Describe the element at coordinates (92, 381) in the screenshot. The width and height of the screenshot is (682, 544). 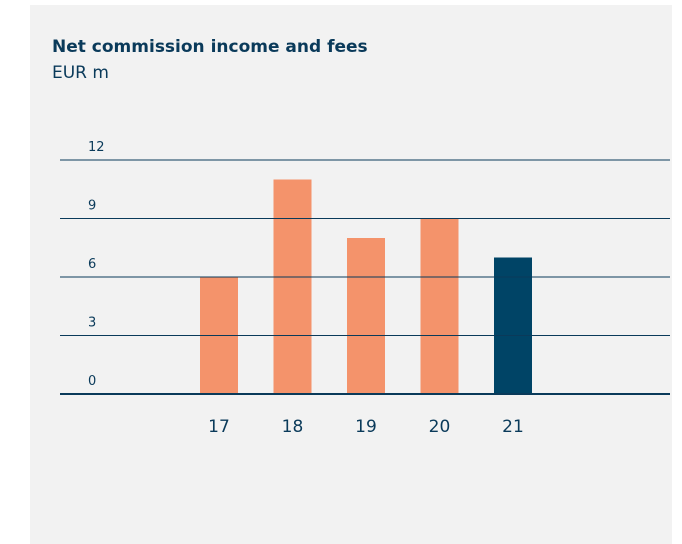
I see `y-tick-label: 0` at that location.